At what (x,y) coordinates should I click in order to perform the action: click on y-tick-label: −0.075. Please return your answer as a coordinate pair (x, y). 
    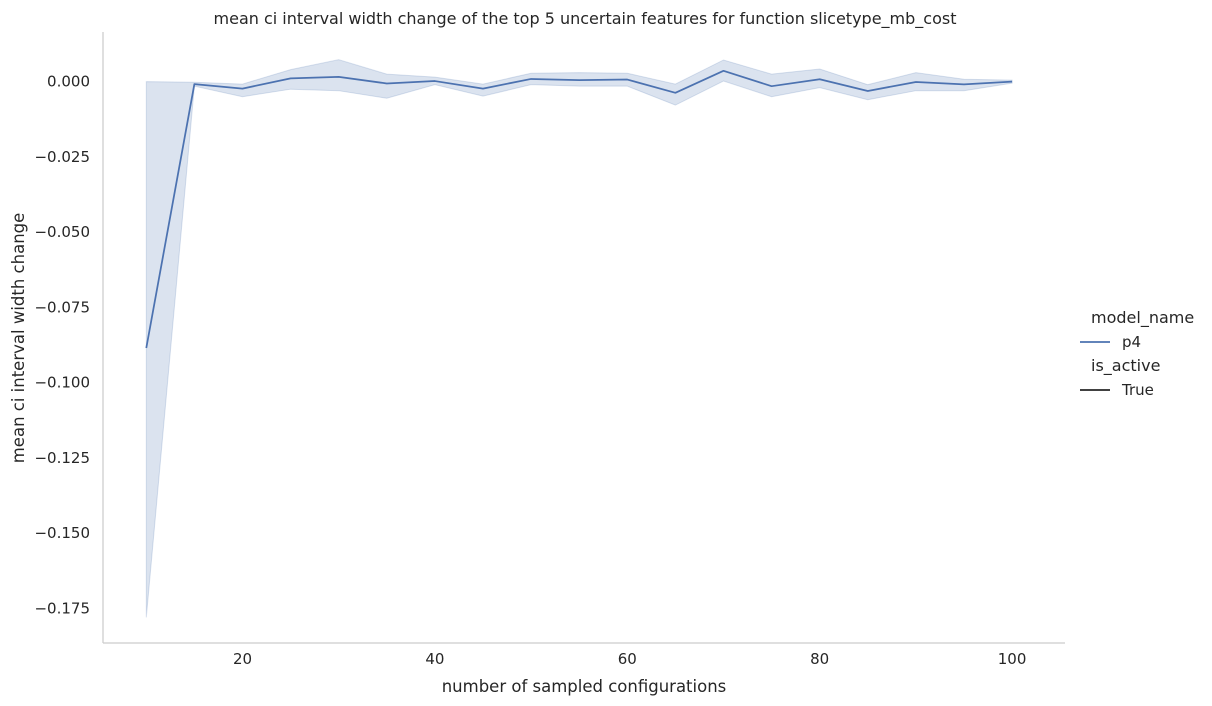
    Looking at the image, I should click on (62, 307).